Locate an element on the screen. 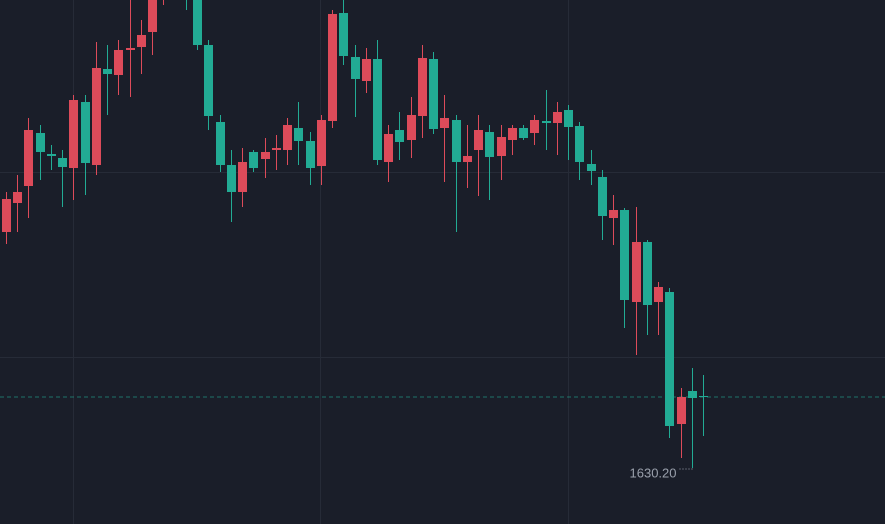  low-label: 1630.20 is located at coordinates (653, 472).